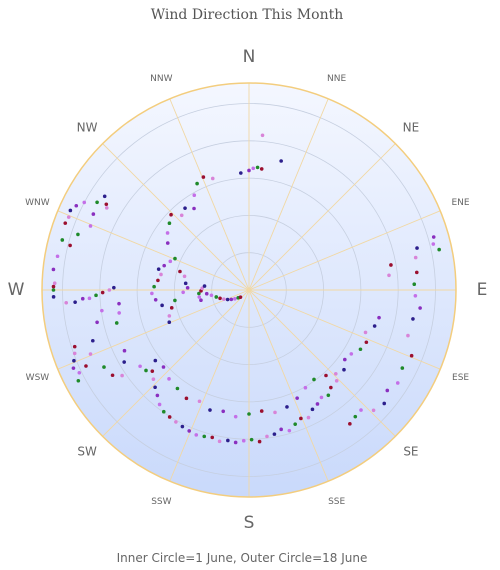  Describe the element at coordinates (411, 128) in the screenshot. I see `direction-label-ne: NE` at that location.